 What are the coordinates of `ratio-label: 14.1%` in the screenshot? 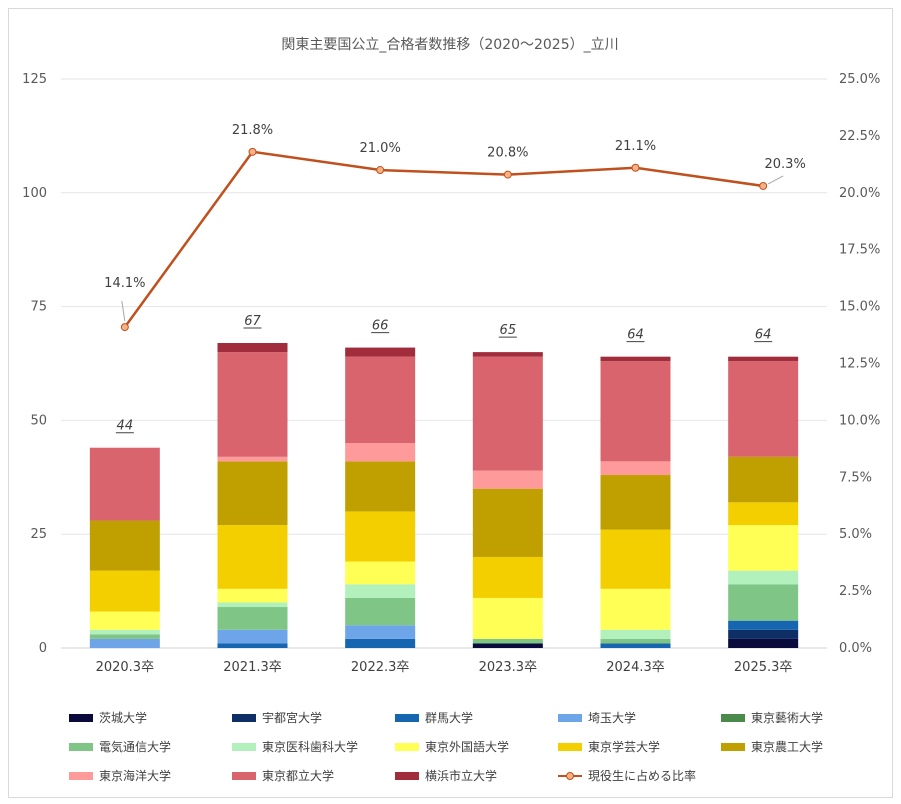 It's located at (124, 283).